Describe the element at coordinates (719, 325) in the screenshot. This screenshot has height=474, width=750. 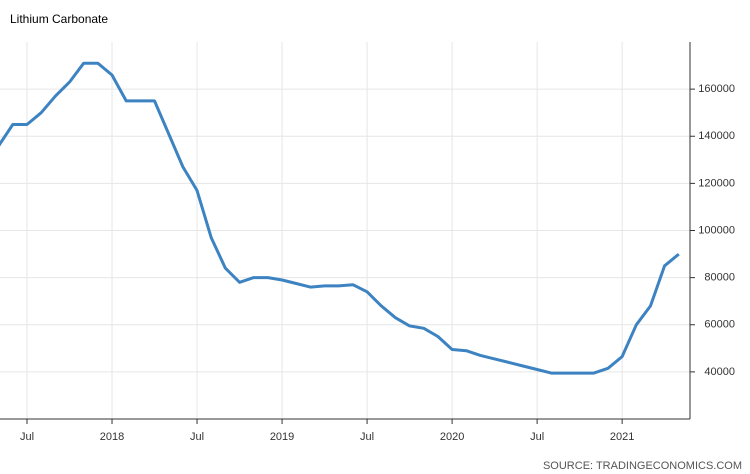
I see `y-tick-label: 60000` at that location.